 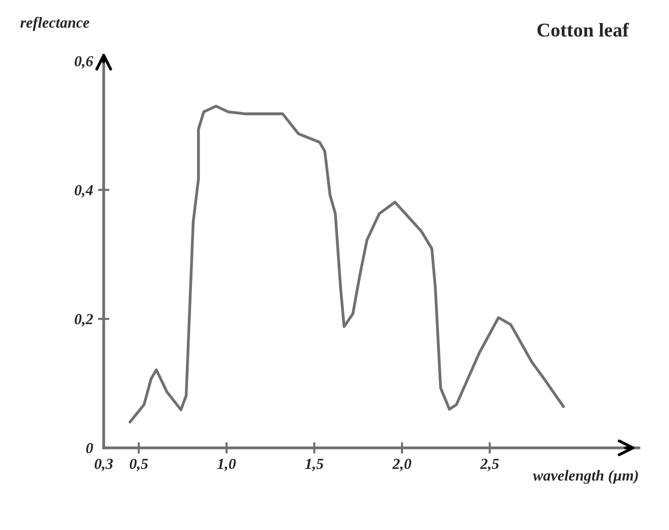 I want to click on x-tick-label: 0,5, so click(x=139, y=465).